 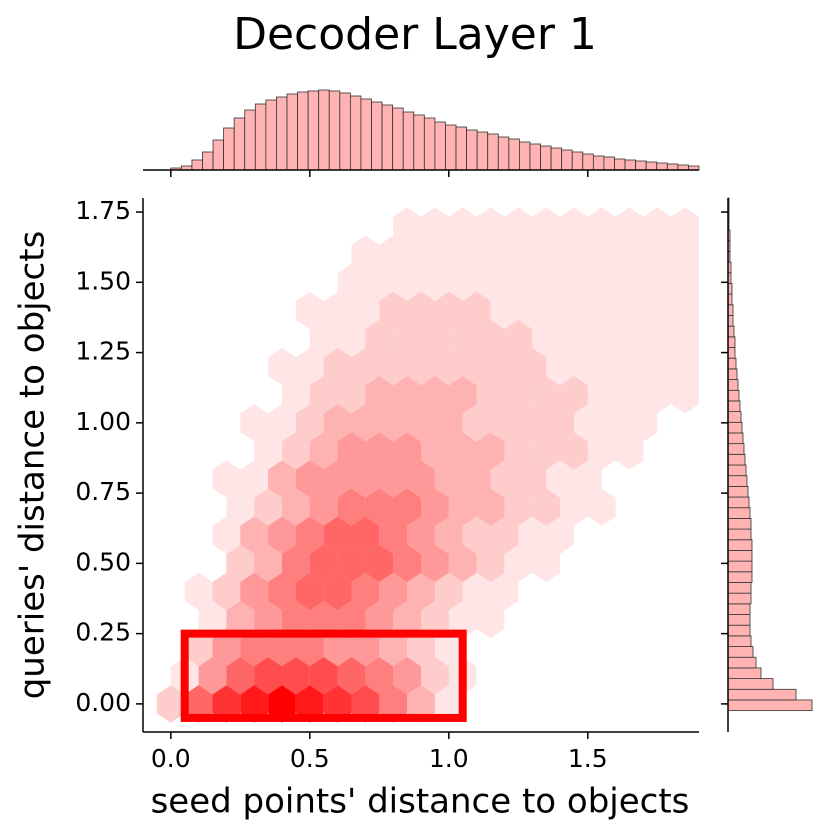 What do you see at coordinates (103, 210) in the screenshot?
I see `y-tick-label: 1.75` at bounding box center [103, 210].